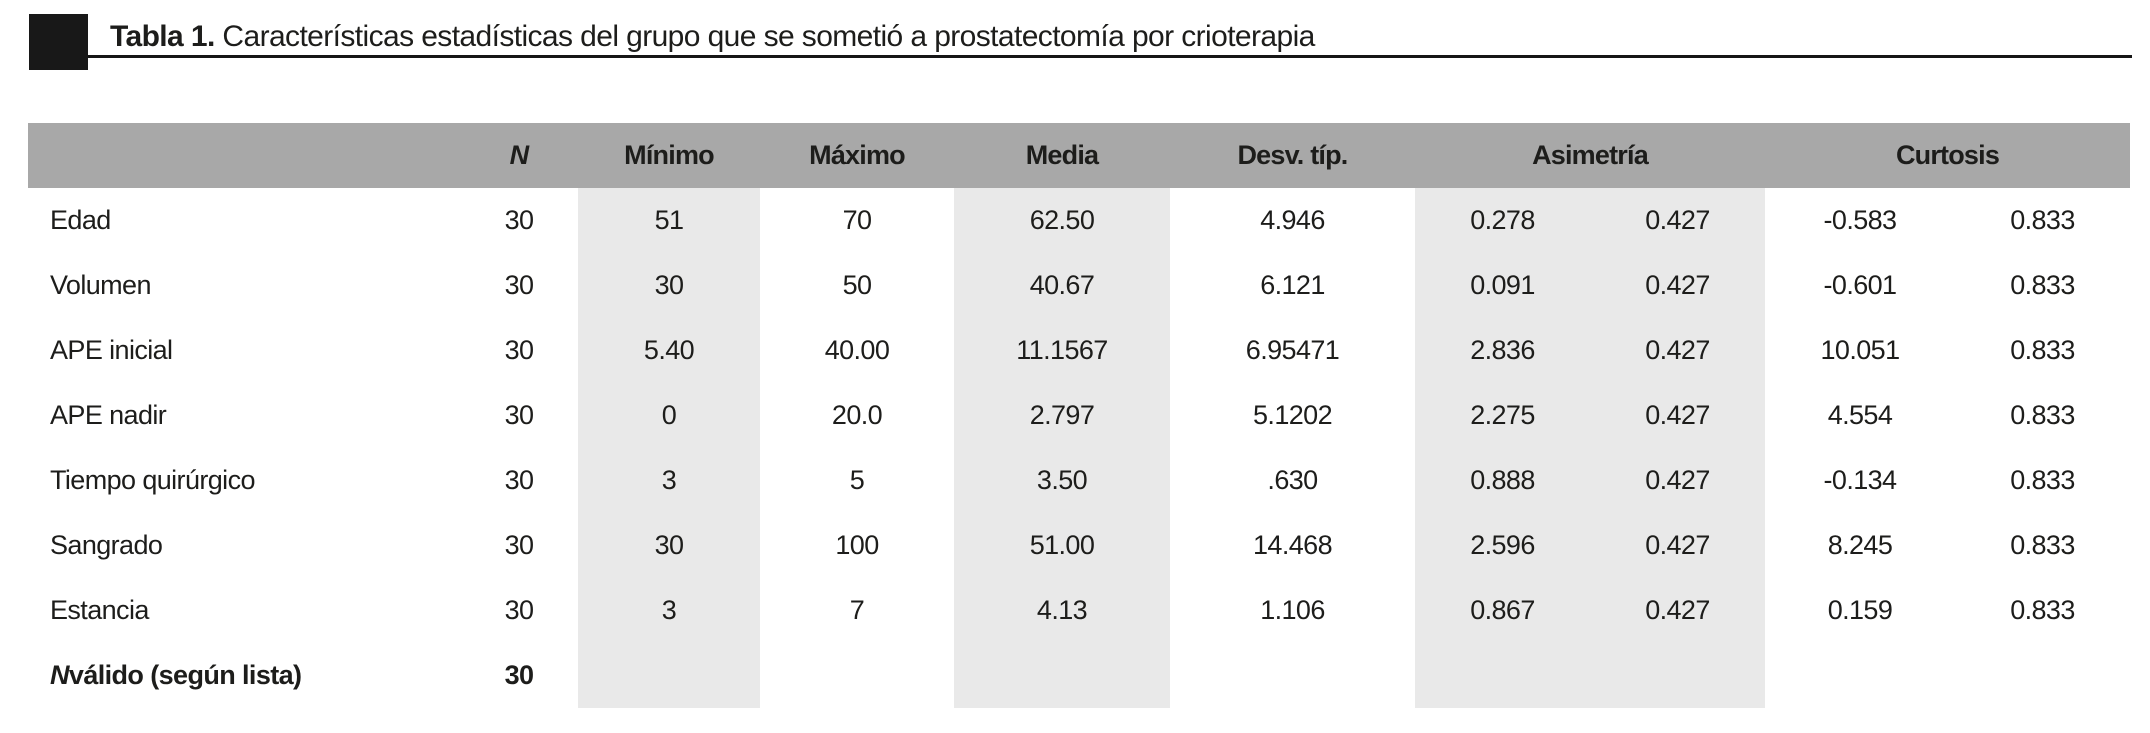 The image size is (2150, 733). Describe the element at coordinates (1860, 285) in the screenshot. I see `table-cell: -0.601` at that location.